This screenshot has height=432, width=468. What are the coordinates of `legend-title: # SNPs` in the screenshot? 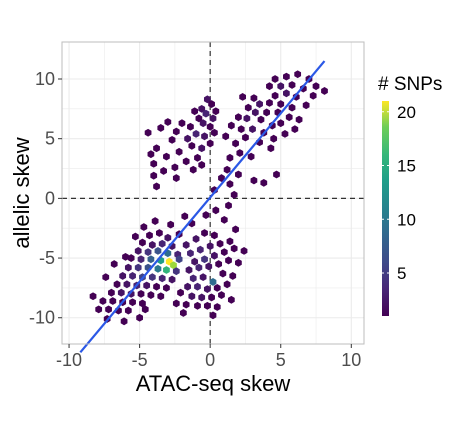 It's located at (410, 84).